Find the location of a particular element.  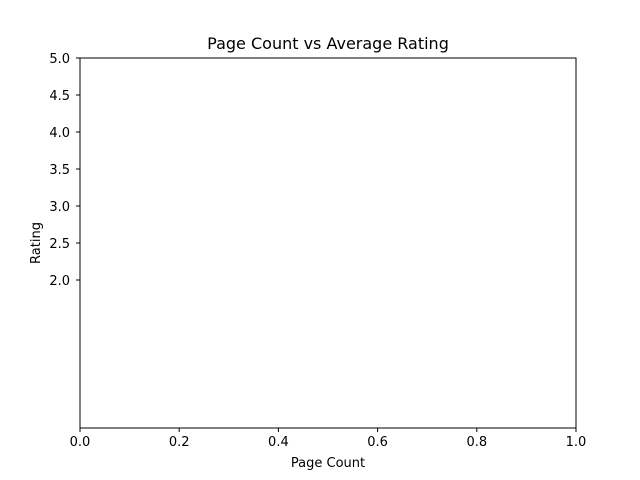

y-tick-label: 3.5 is located at coordinates (59, 170).